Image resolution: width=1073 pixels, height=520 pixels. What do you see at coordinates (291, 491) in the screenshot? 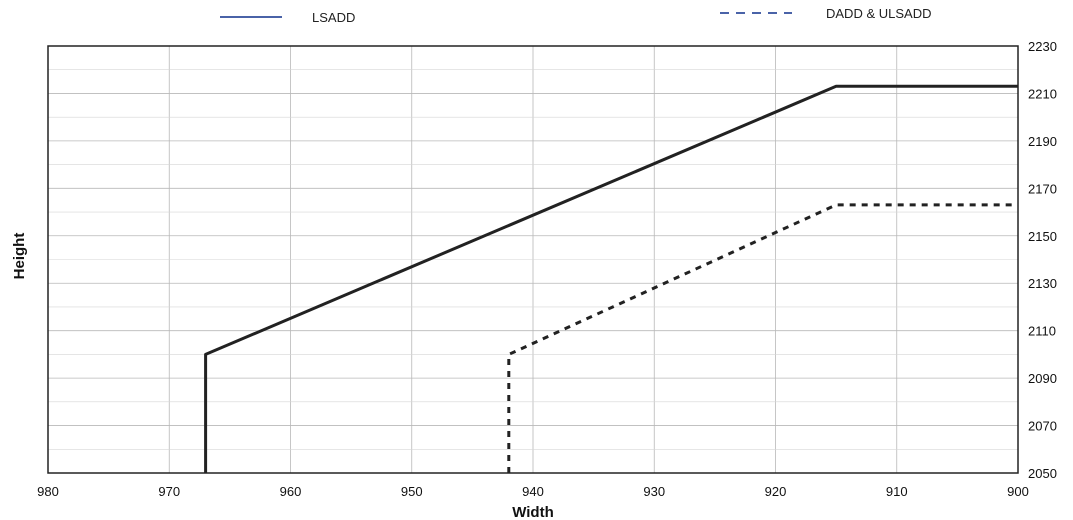
I see `x-tick-label: 960` at bounding box center [291, 491].